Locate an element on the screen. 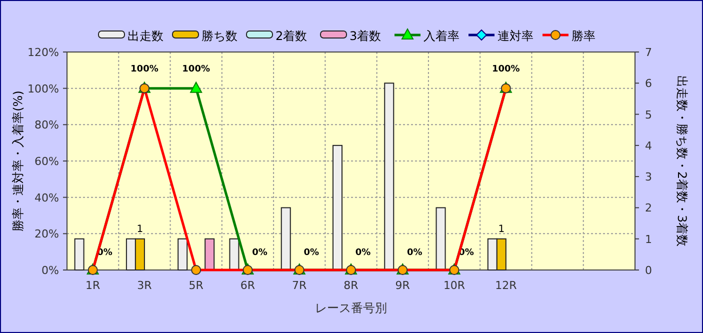 This screenshot has height=333, width=703. y2-tick-label: 0 is located at coordinates (648, 270).